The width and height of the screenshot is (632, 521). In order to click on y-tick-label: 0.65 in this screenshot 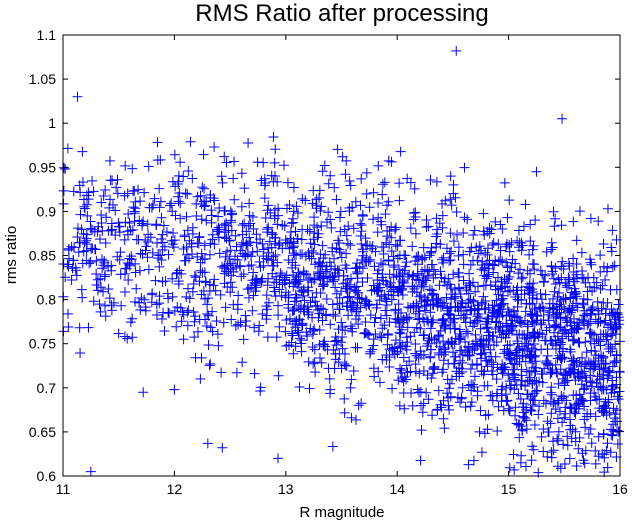, I will do `click(42, 432)`.